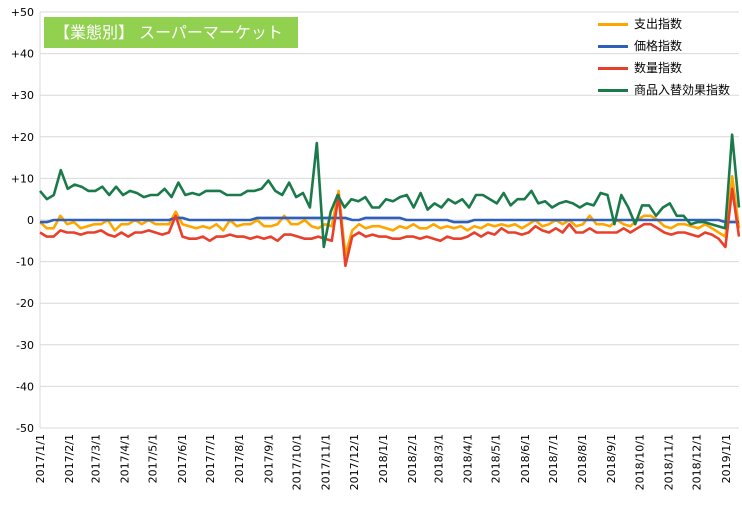 This screenshot has height=513, width=742. I want to click on x-tick-label: 2017/2/1, so click(69, 458).